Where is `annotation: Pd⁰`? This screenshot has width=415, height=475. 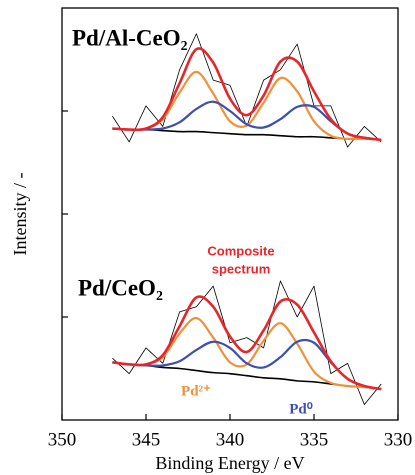 annotation: Pd⁰ is located at coordinates (301, 409).